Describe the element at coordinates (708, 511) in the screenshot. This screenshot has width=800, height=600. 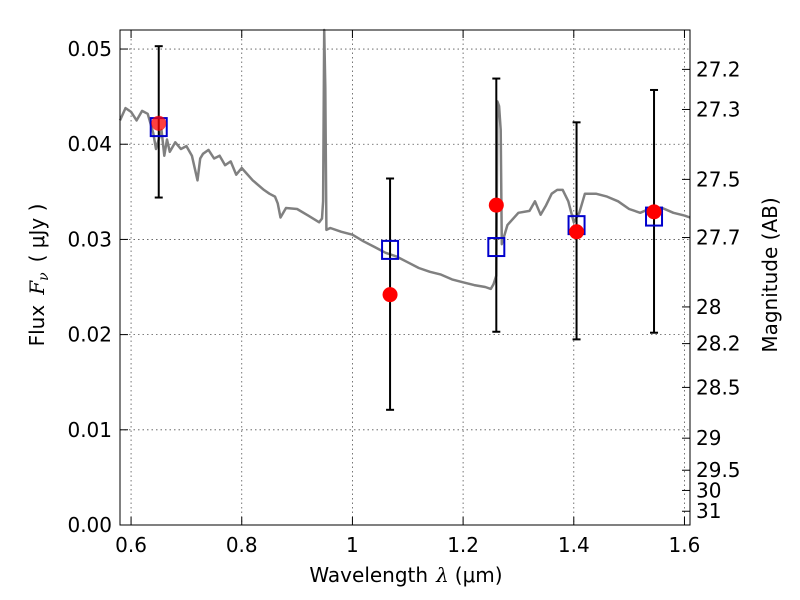
I see `y2-tick-label: 31` at that location.